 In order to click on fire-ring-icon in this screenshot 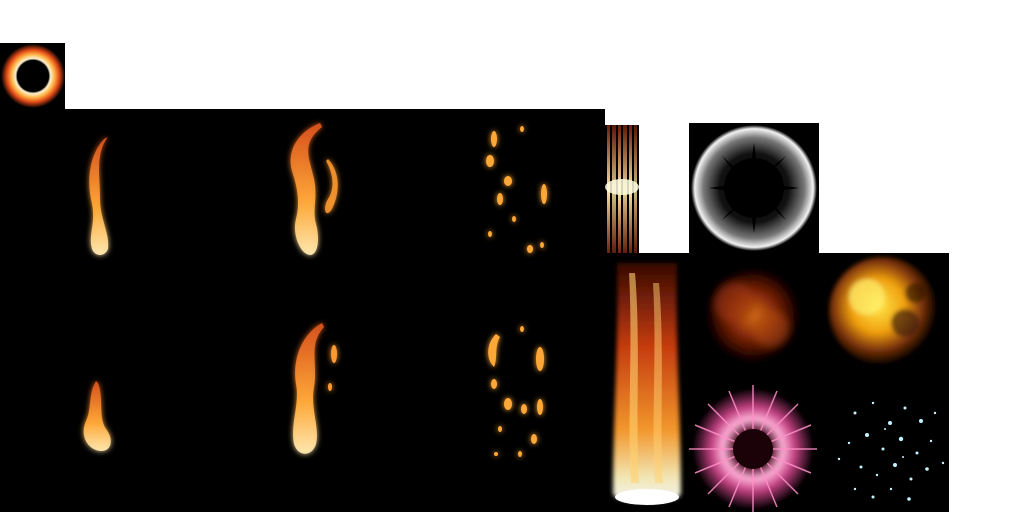, I will do `click(33, 76)`.